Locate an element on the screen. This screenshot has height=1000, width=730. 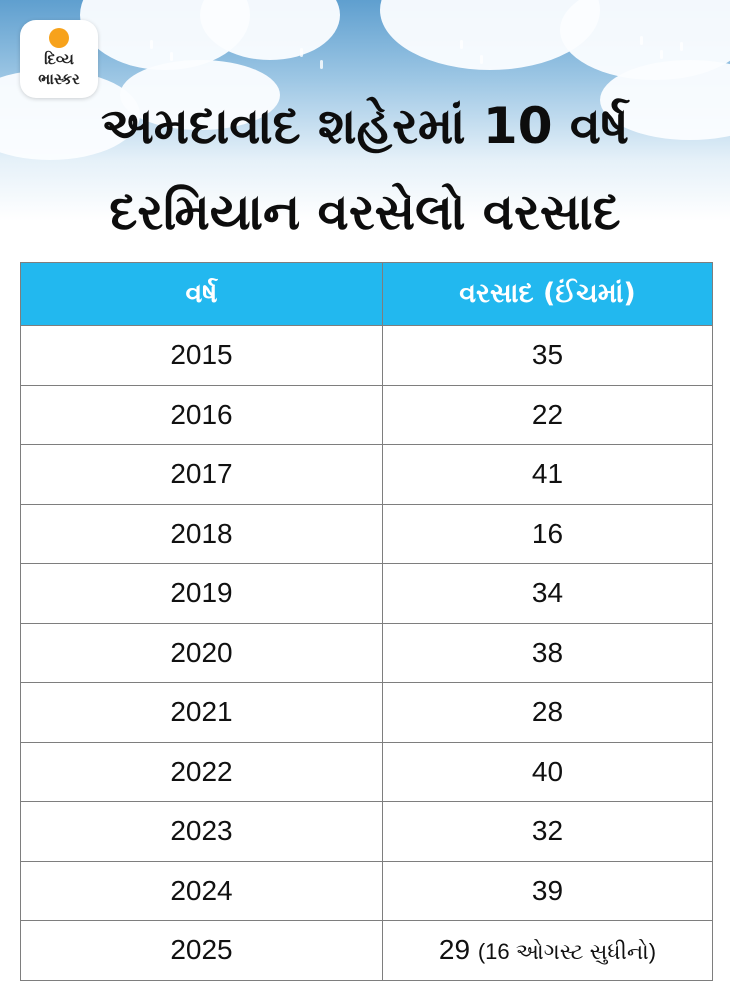
table-row: 2022 40 is located at coordinates (366, 771).